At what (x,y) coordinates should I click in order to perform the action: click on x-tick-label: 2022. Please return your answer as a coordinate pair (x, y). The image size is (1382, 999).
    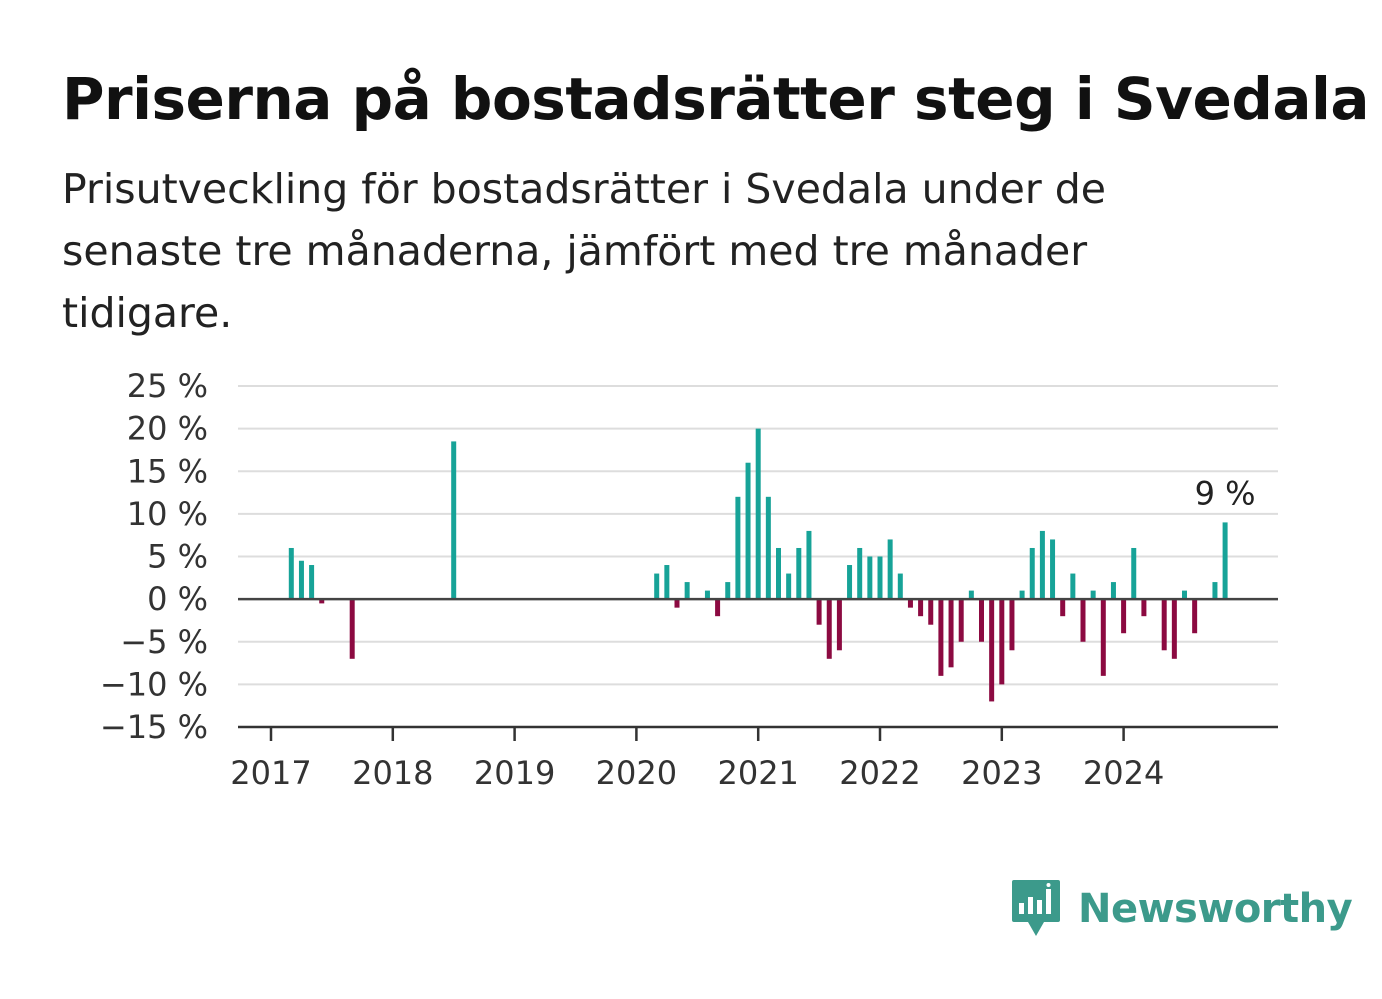
    Looking at the image, I should click on (879, 773).